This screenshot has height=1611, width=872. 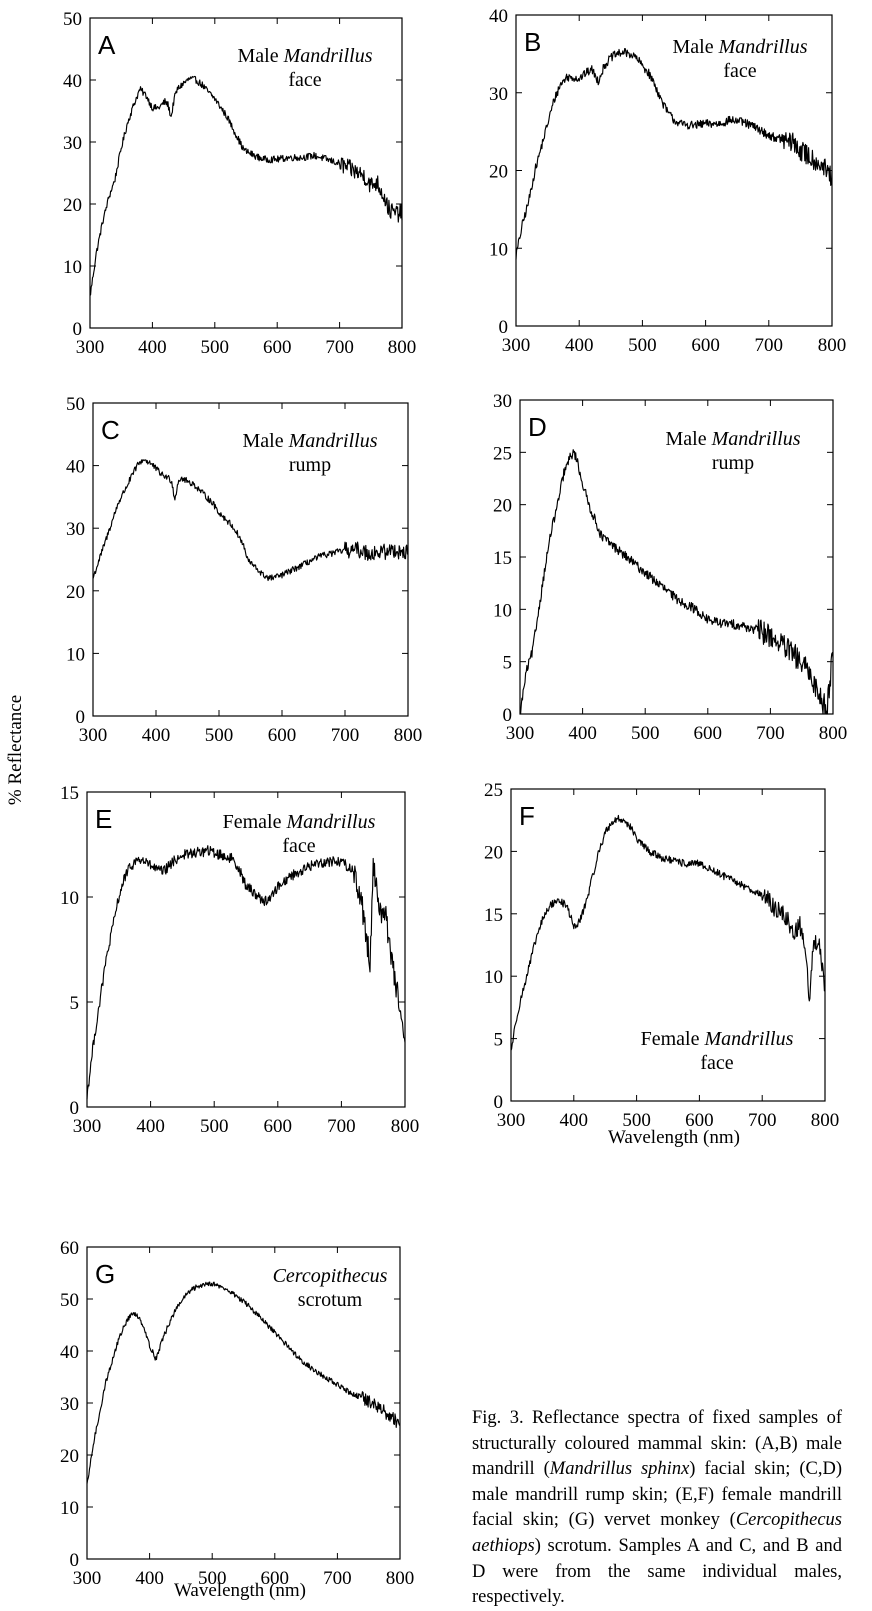 I want to click on y-axis-title: % Reflectance, so click(x=15, y=750).